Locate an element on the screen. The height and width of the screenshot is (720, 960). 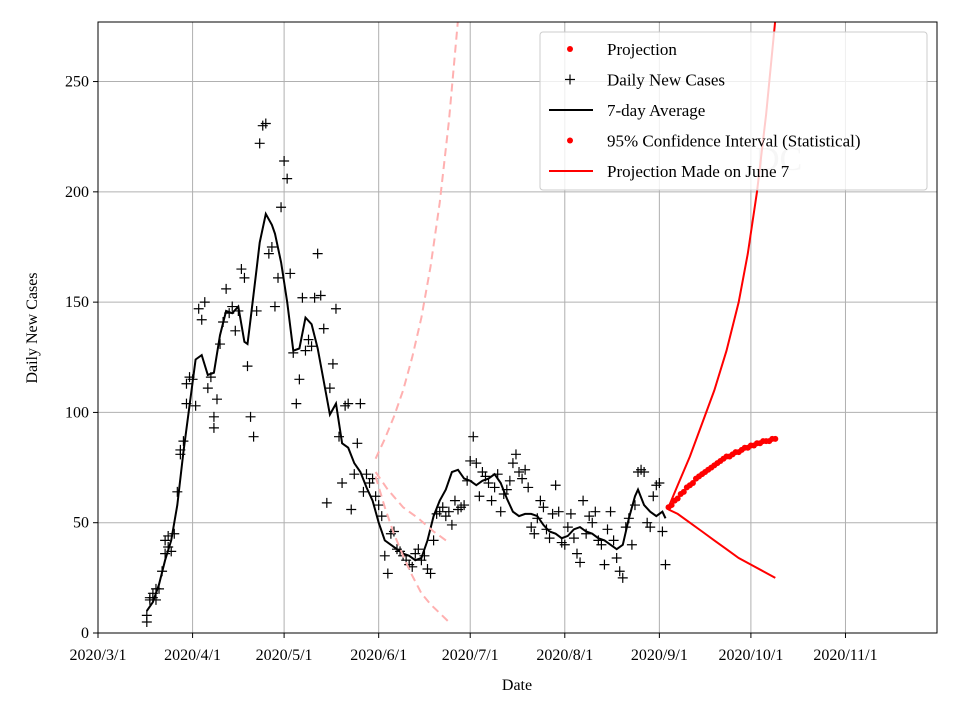
series-95-confidence-interval-statistical-lower is located at coordinates (722, 543).